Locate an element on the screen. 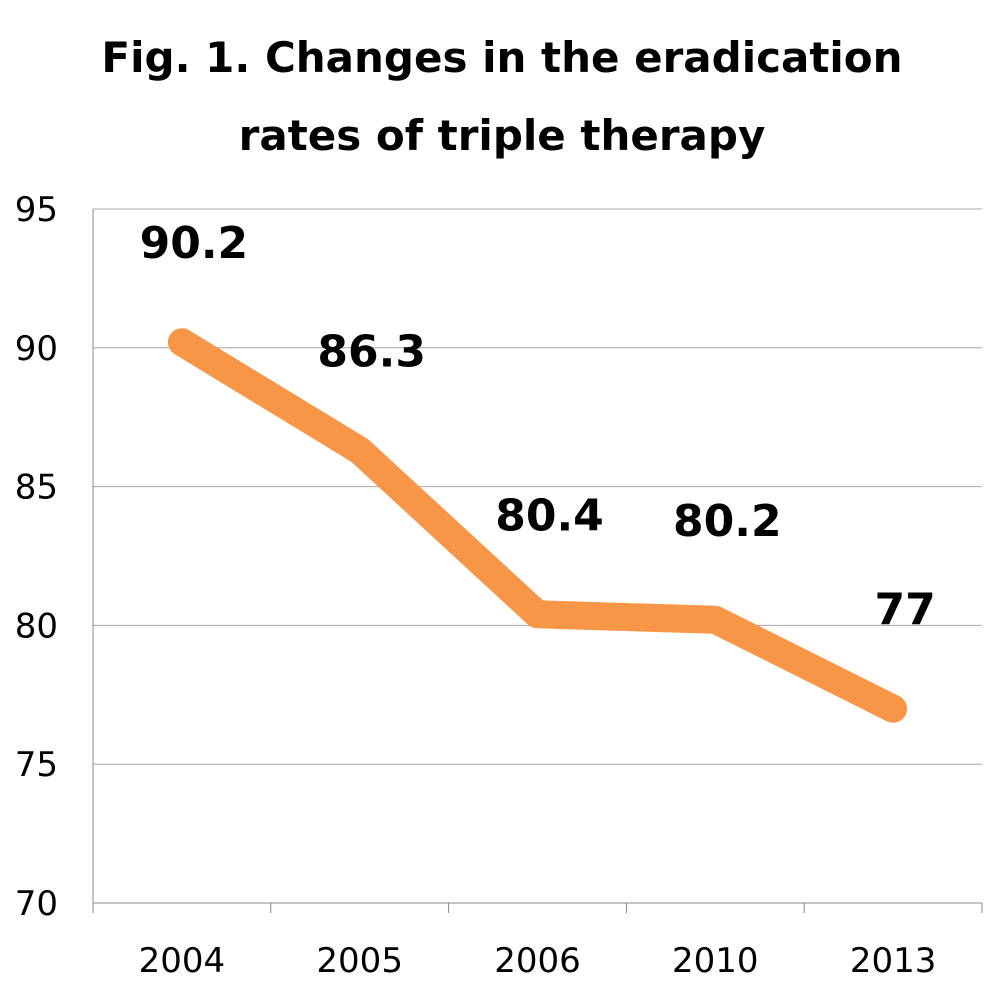 The height and width of the screenshot is (994, 1004). data-label: 86.3 is located at coordinates (371, 352).